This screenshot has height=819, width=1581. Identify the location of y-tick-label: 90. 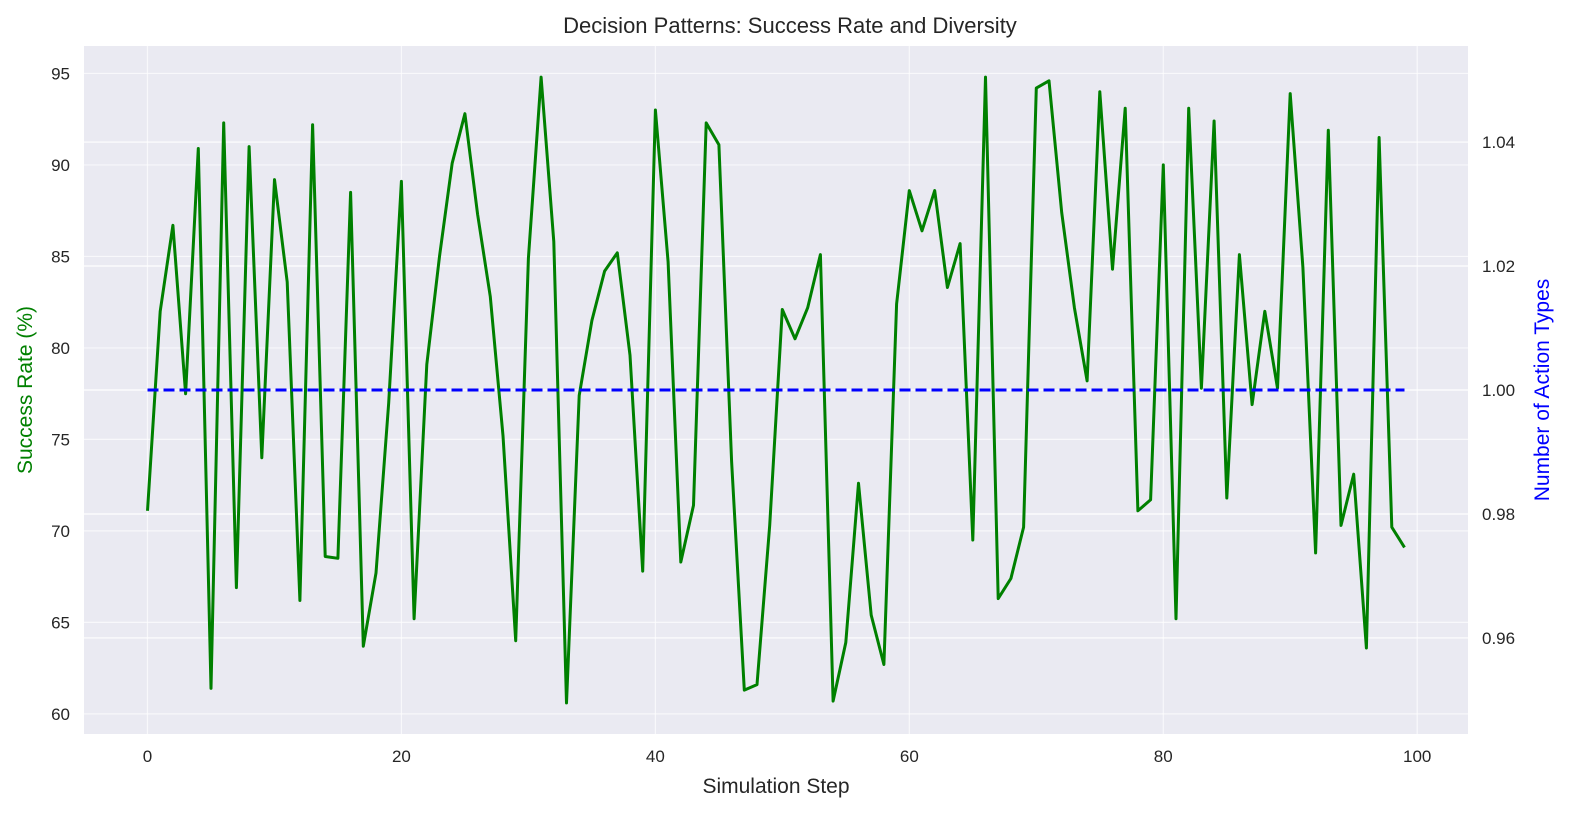
(60, 165).